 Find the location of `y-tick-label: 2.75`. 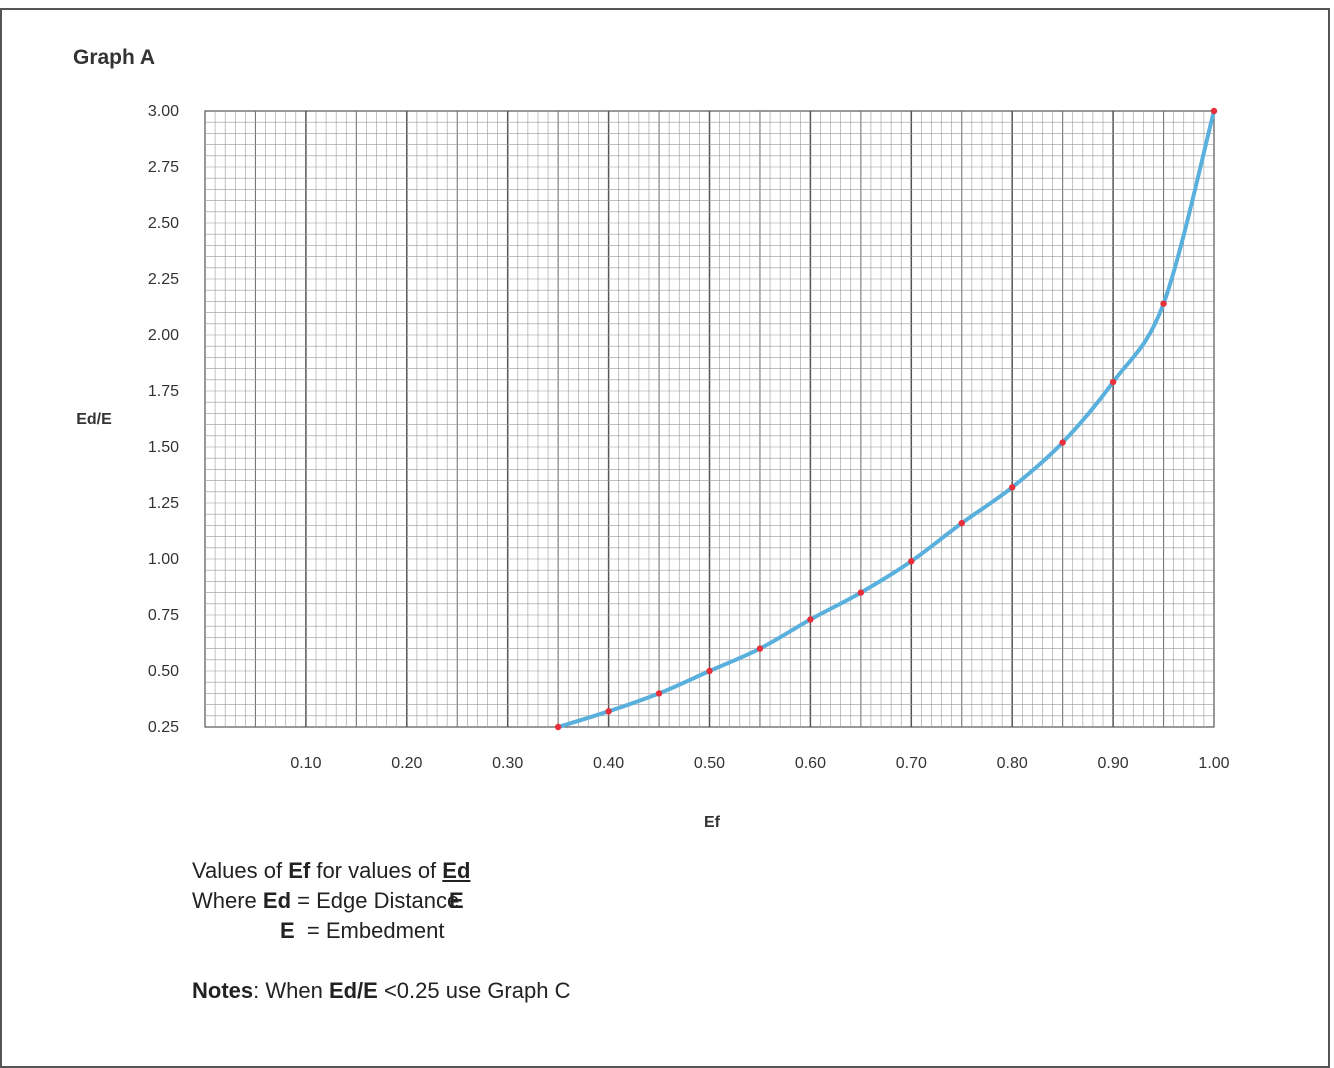

y-tick-label: 2.75 is located at coordinates (163, 167).